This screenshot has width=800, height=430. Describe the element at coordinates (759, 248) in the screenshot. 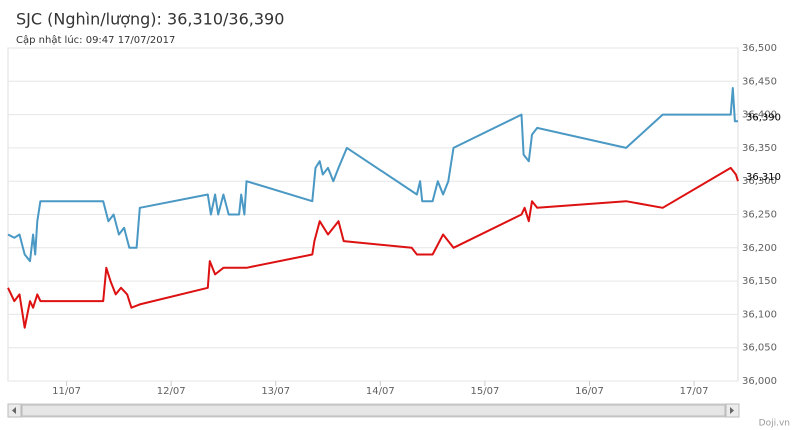

I see `y-tick-label: 36,200` at that location.